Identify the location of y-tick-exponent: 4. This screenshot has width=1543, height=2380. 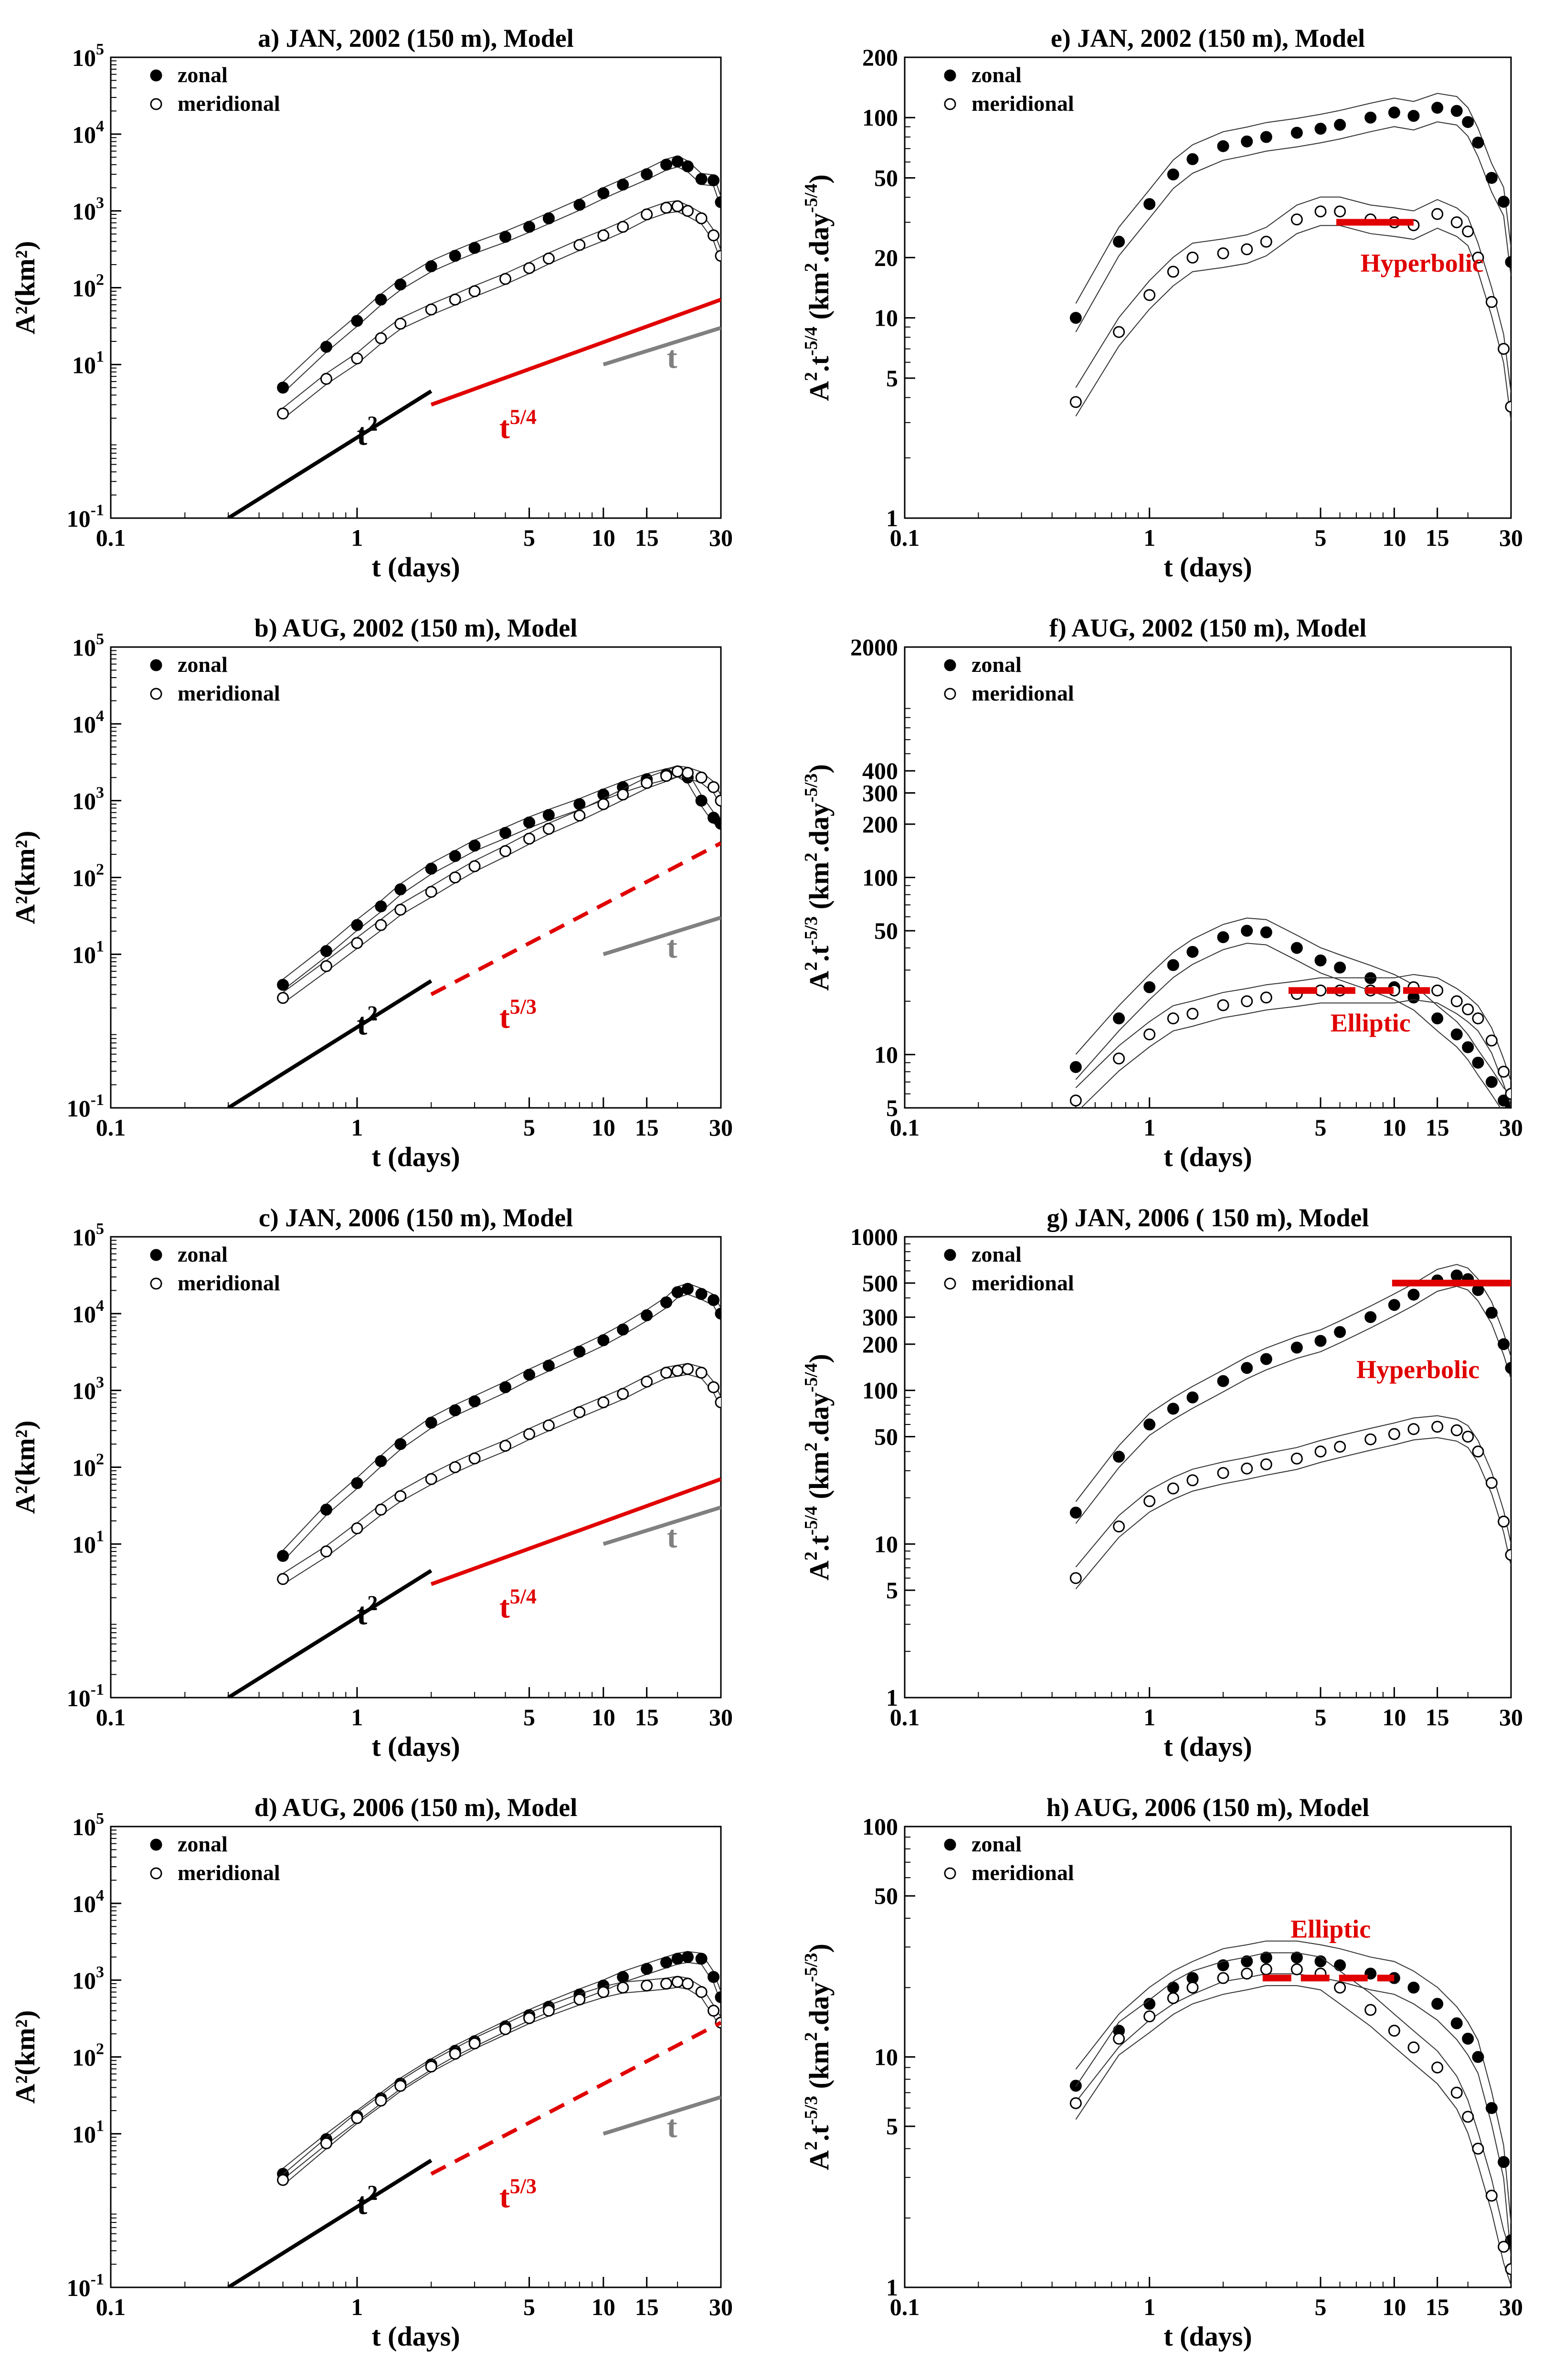
(100, 716).